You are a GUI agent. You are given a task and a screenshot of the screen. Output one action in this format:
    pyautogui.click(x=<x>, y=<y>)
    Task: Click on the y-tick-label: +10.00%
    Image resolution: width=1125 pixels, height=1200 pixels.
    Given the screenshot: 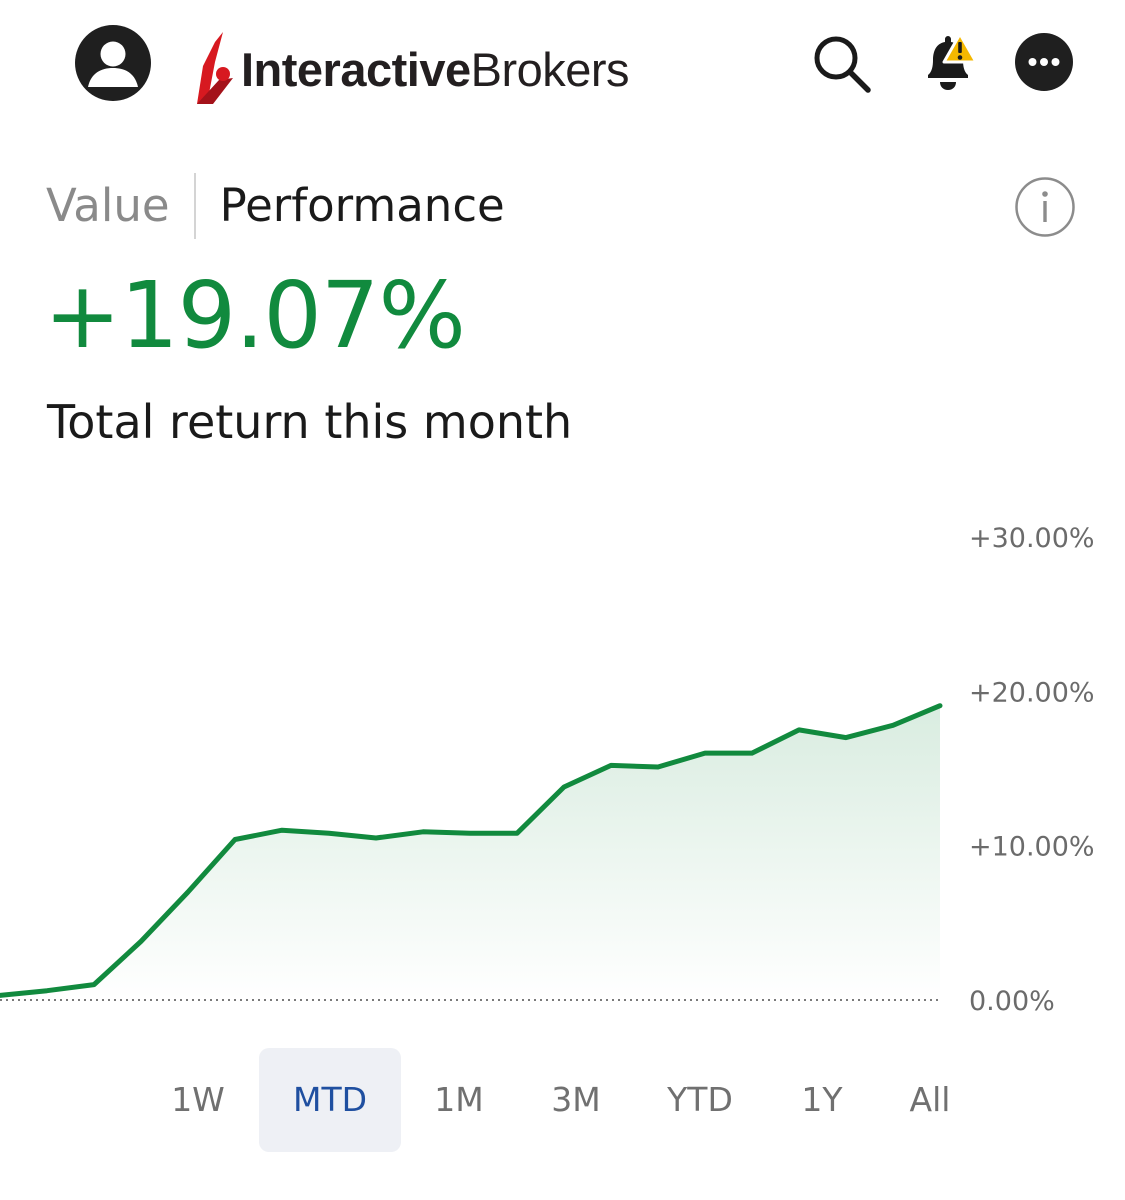 What is the action you would take?
    pyautogui.click(x=1032, y=847)
    